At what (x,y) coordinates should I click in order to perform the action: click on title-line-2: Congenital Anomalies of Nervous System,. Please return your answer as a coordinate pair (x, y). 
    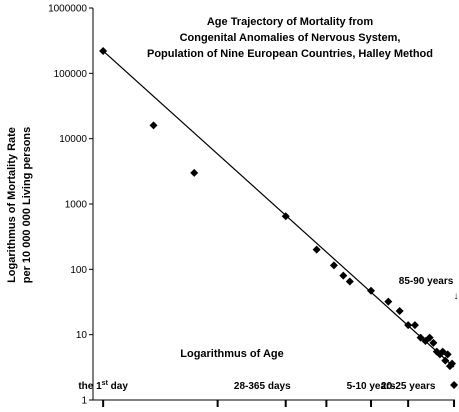
    Looking at the image, I should click on (290, 38).